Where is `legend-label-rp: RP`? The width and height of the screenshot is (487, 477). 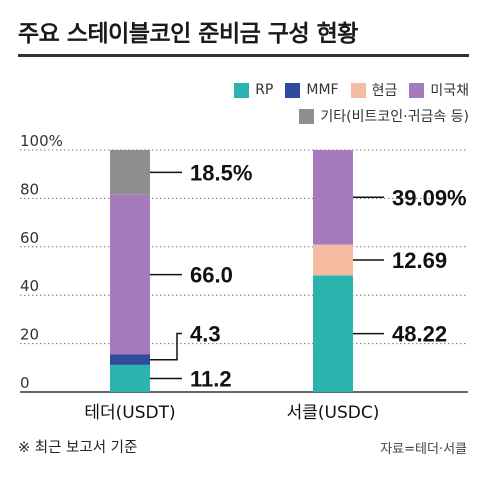
legend-label-rp: RP is located at coordinates (264, 90).